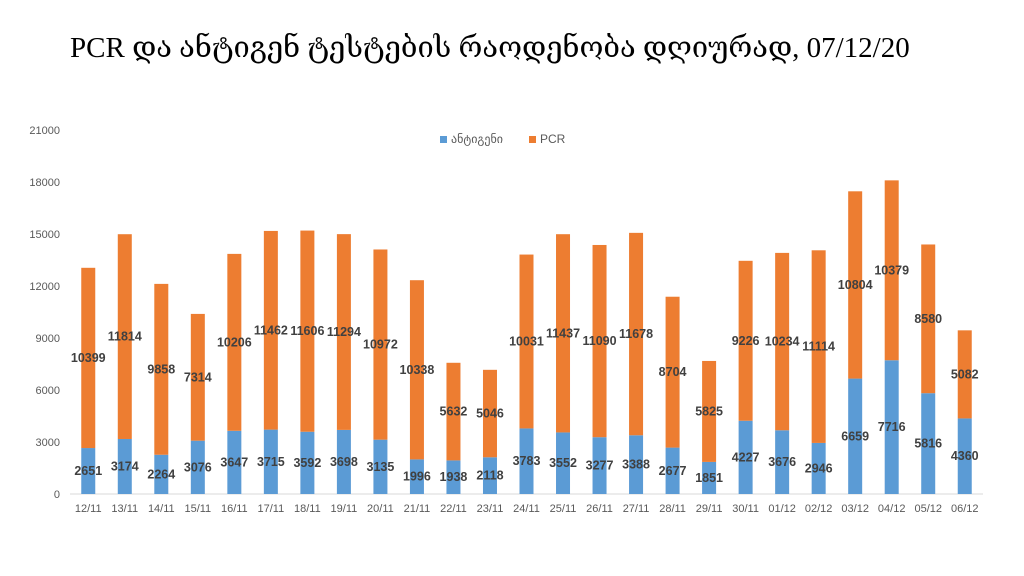  I want to click on data-label-antigen: 3552, so click(563, 463).